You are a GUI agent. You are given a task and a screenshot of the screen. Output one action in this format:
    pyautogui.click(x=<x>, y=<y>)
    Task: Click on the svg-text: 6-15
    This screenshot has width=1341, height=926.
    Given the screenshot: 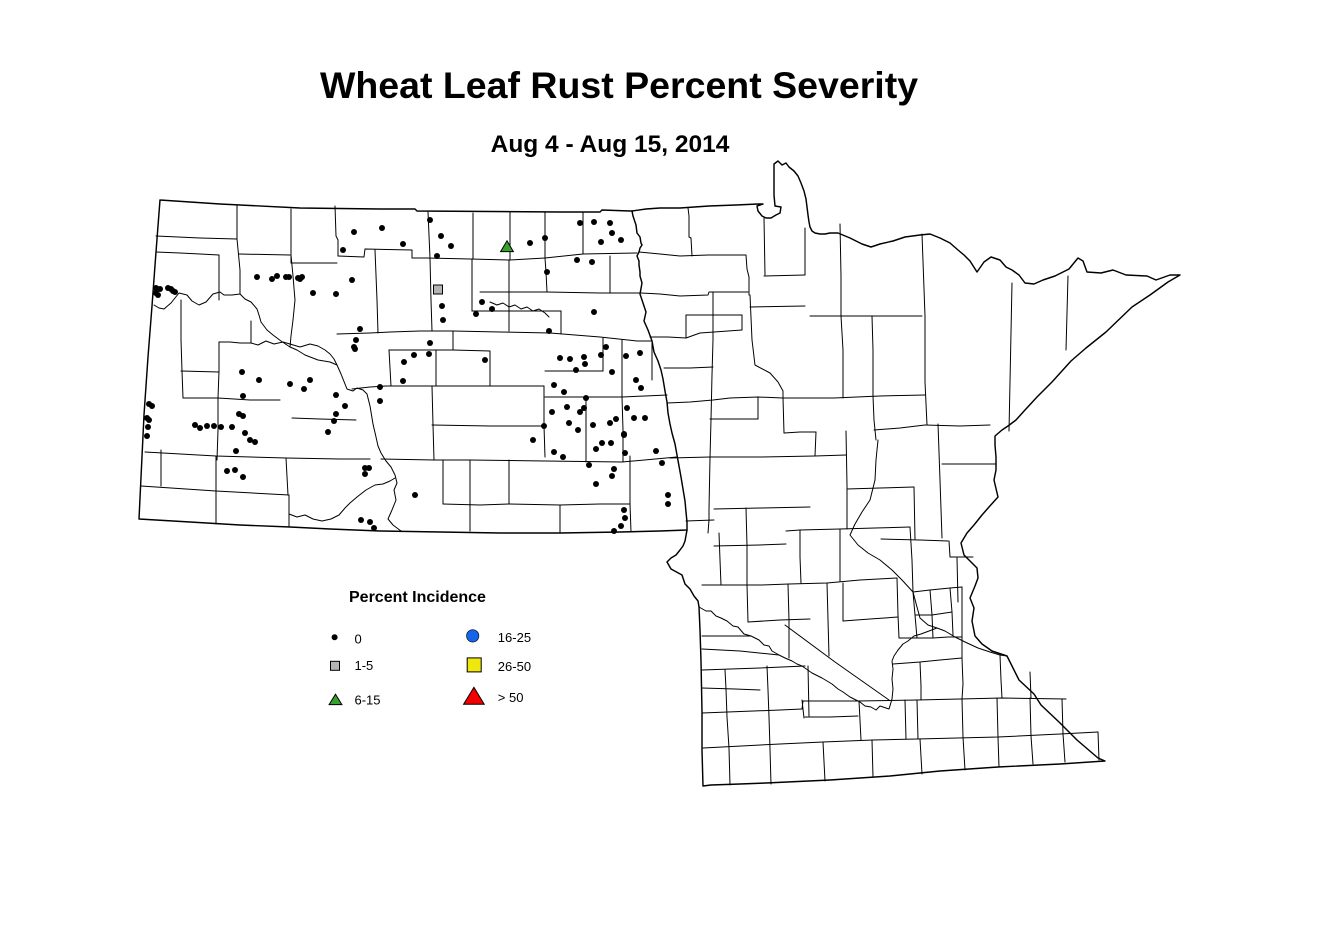 What is the action you would take?
    pyautogui.click(x=368, y=700)
    